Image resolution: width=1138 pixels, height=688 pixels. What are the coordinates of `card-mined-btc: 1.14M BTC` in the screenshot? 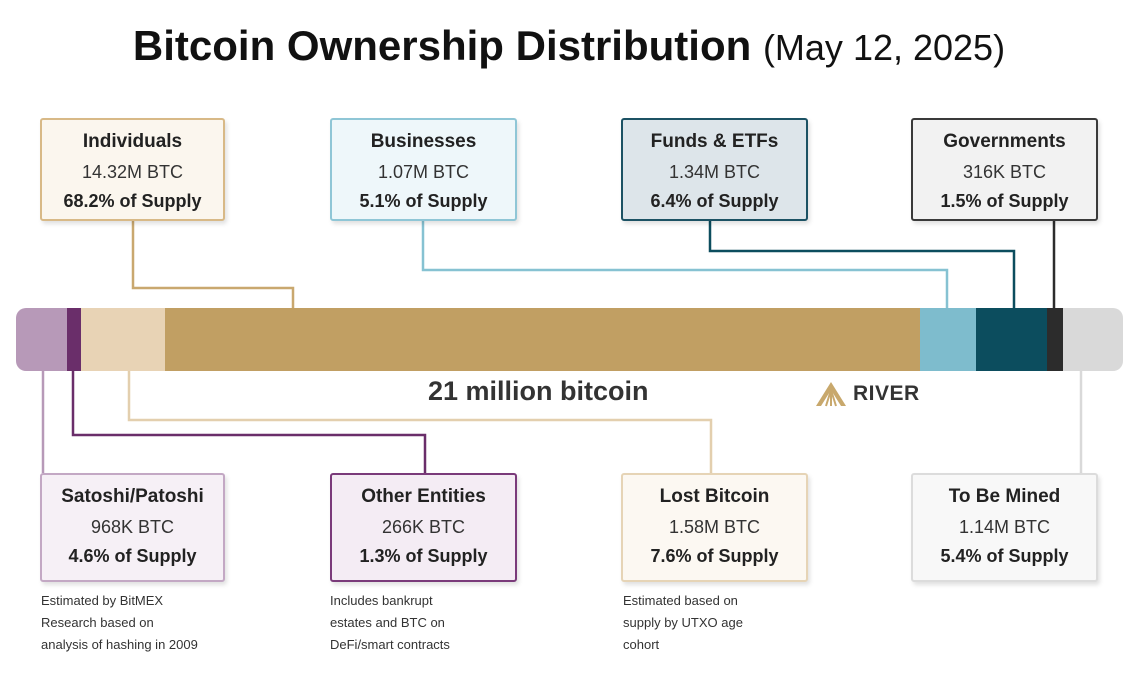 It's located at (1004, 527).